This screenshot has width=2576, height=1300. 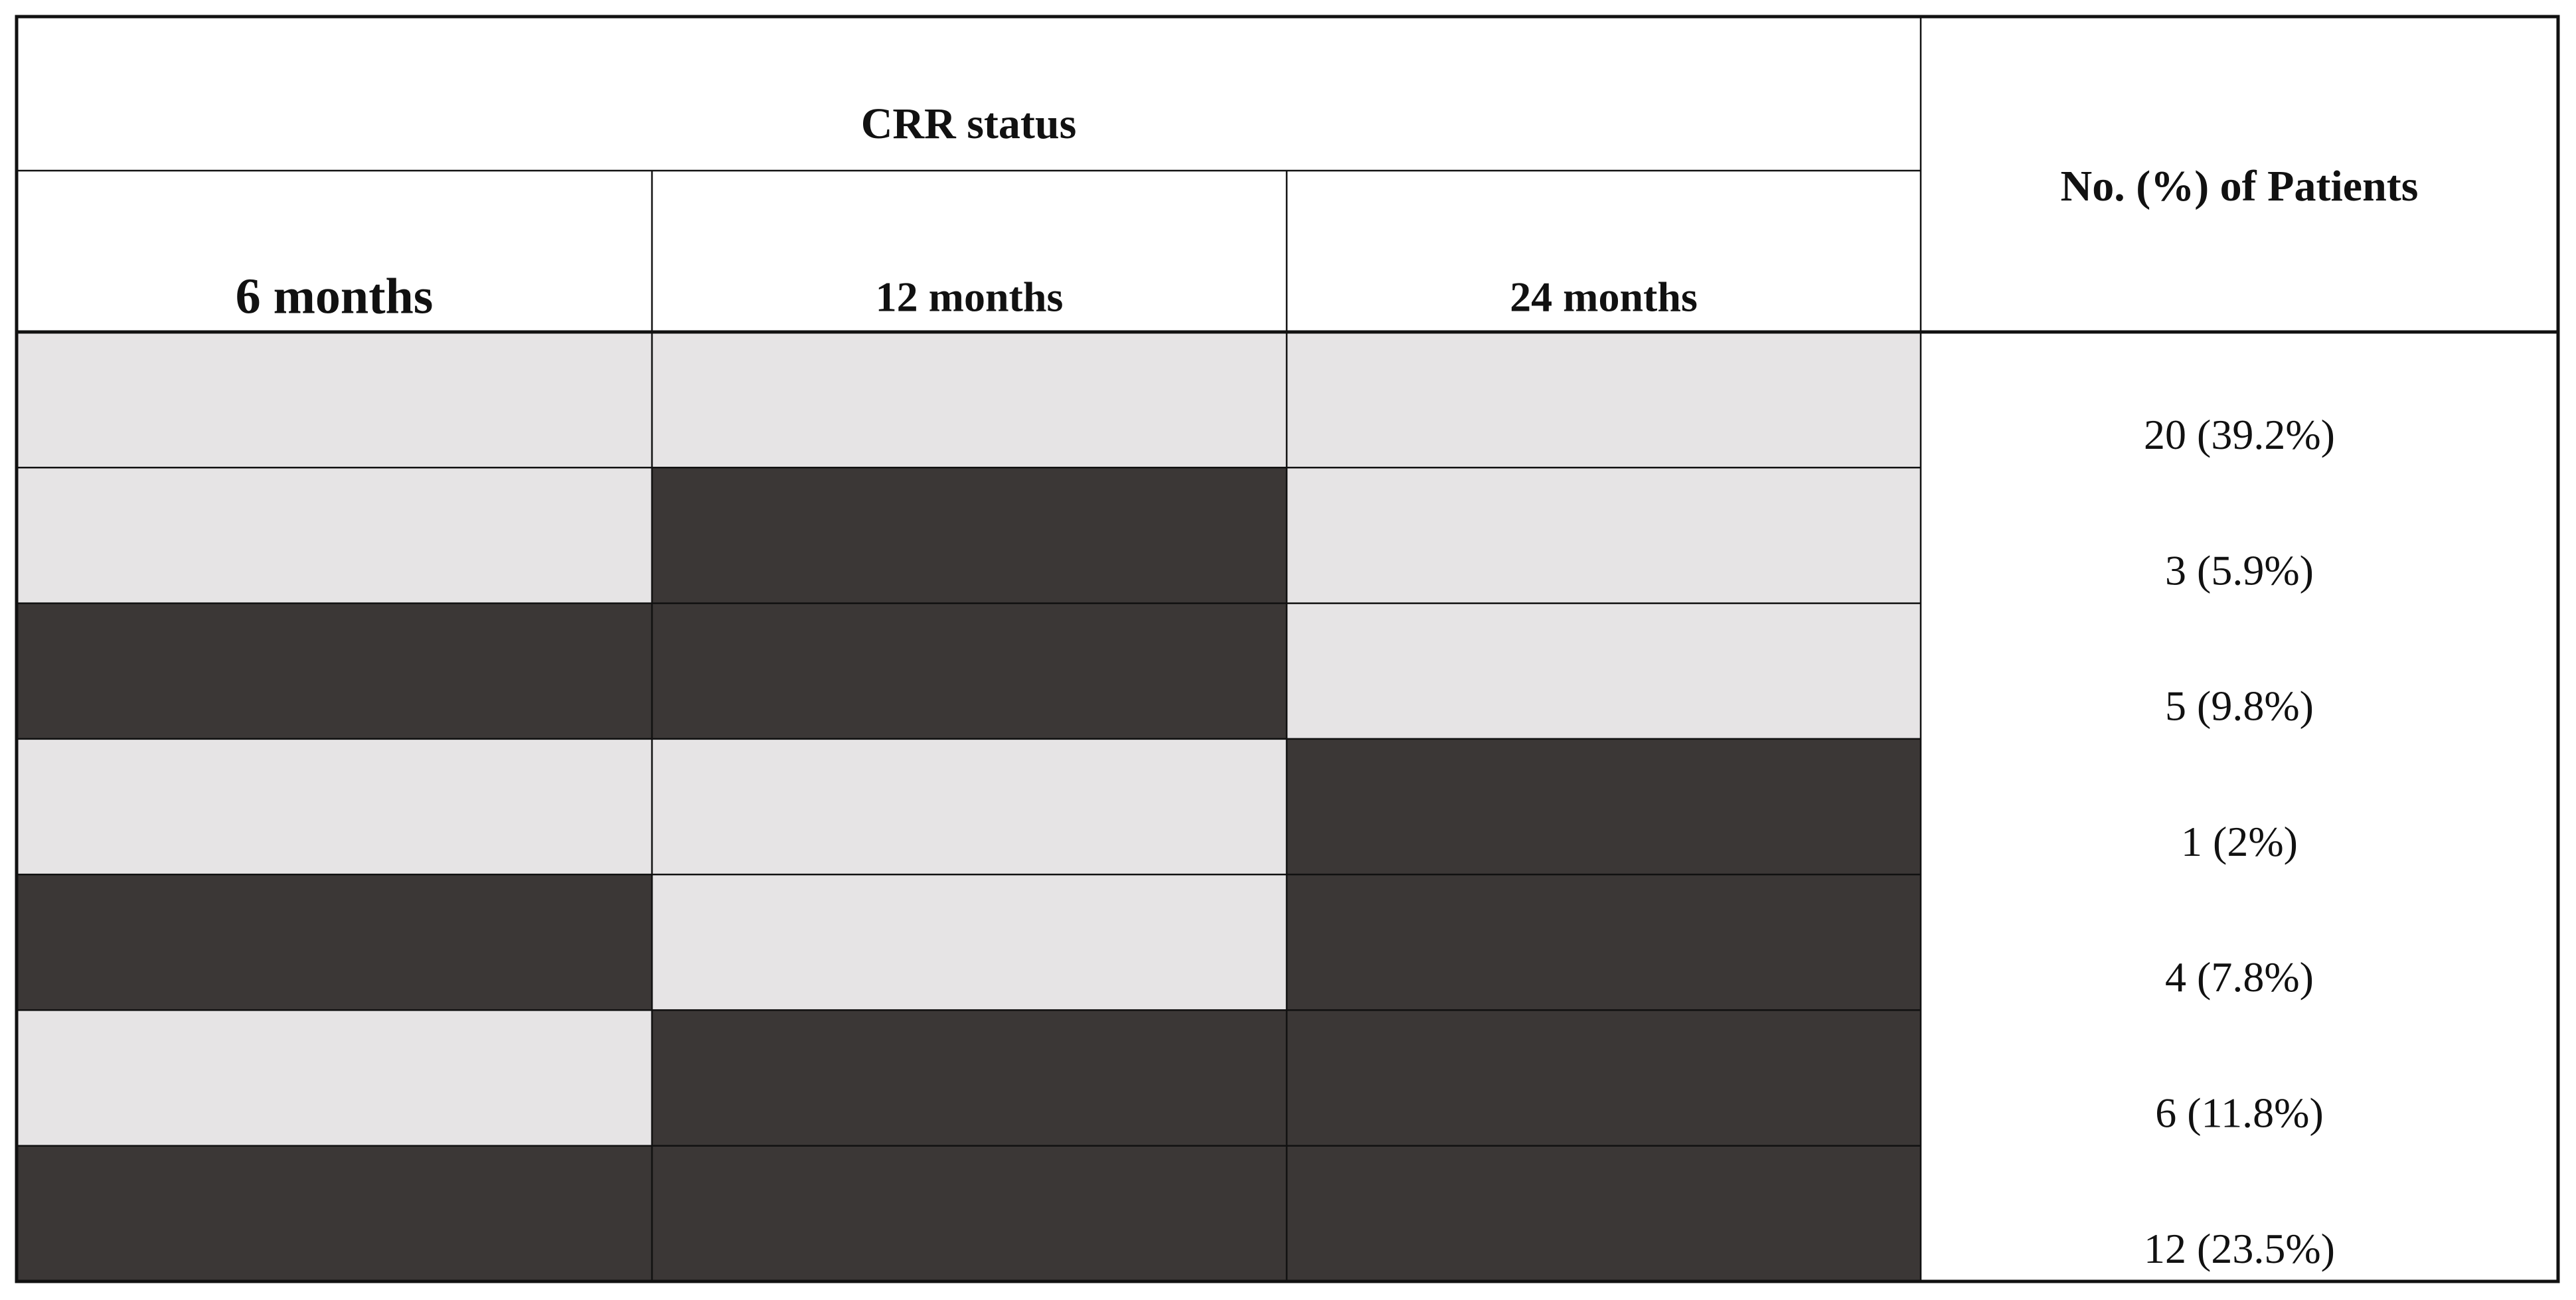 What do you see at coordinates (969, 124) in the screenshot?
I see `group-title: CRR status` at bounding box center [969, 124].